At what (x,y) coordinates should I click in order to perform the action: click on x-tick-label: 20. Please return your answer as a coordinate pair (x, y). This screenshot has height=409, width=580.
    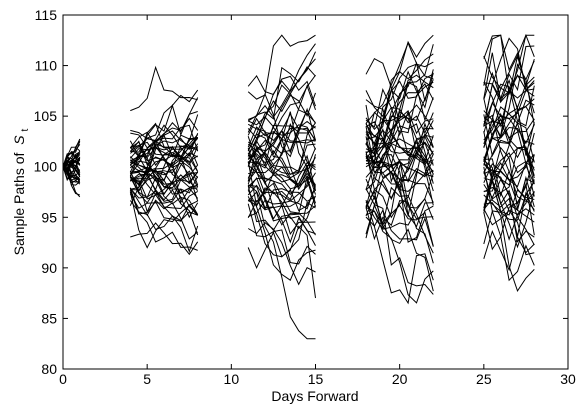
    Looking at the image, I should click on (400, 379).